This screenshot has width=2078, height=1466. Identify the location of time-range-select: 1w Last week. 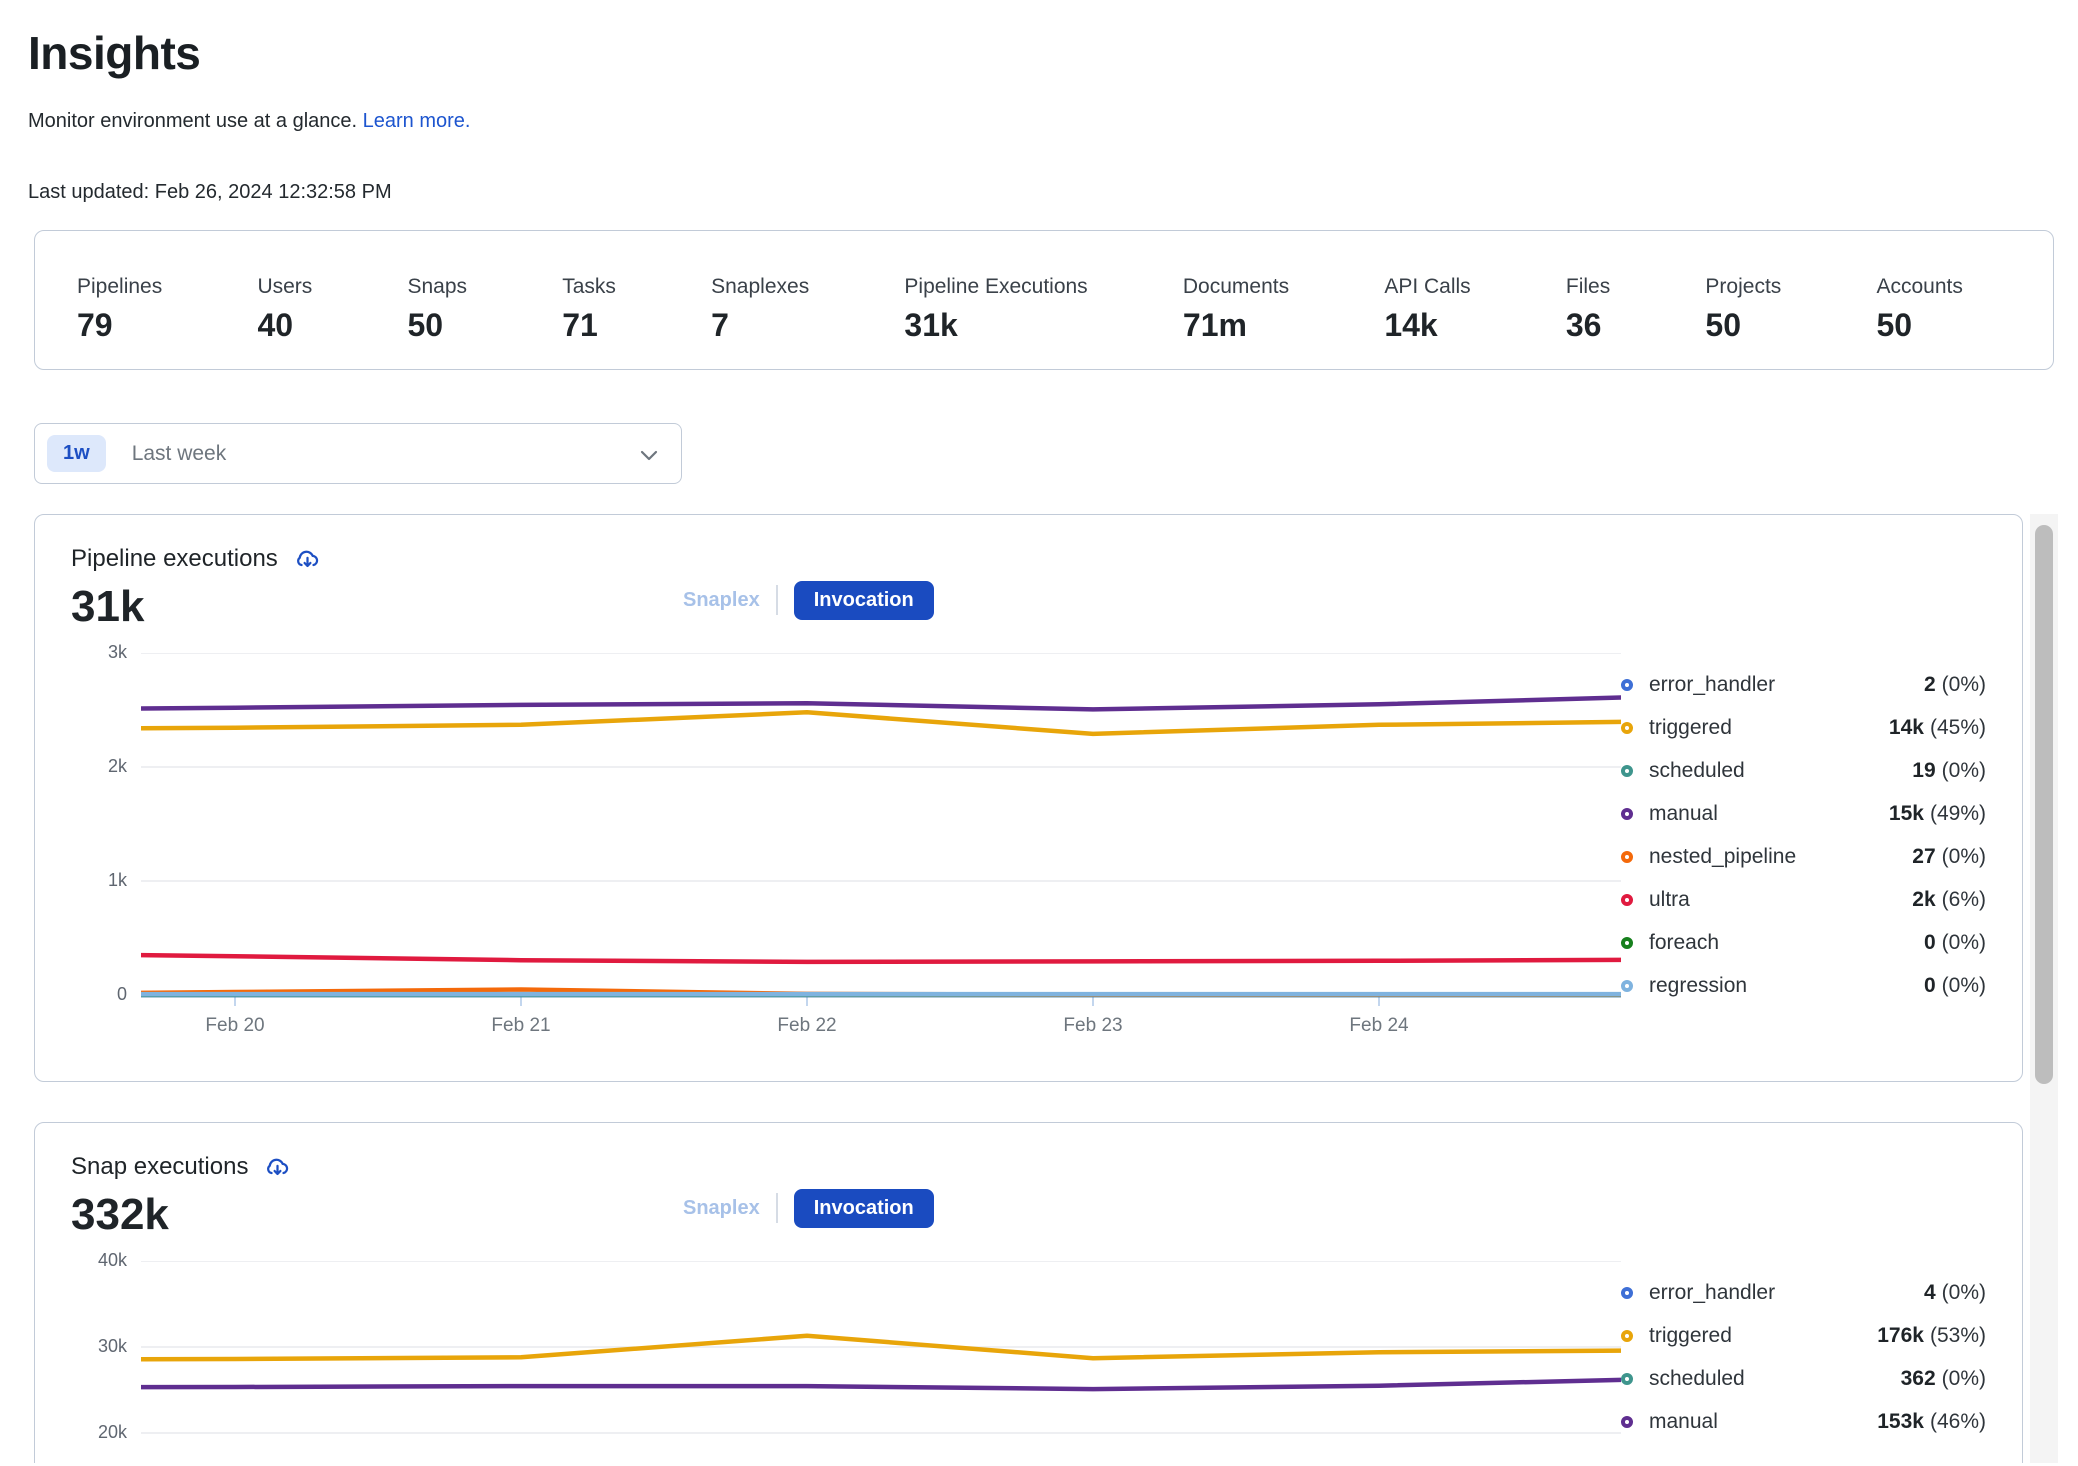
(358, 453).